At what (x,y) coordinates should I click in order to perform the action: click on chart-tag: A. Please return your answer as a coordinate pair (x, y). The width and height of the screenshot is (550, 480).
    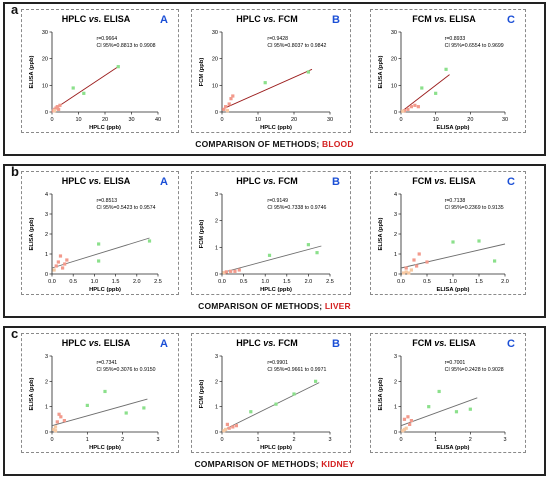
    Looking at the image, I should click on (164, 182).